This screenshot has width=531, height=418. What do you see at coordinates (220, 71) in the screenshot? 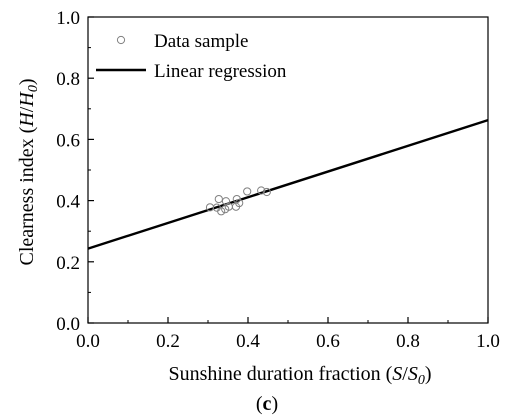
I see `legend-label-linear-regression: Linear regression` at bounding box center [220, 71].